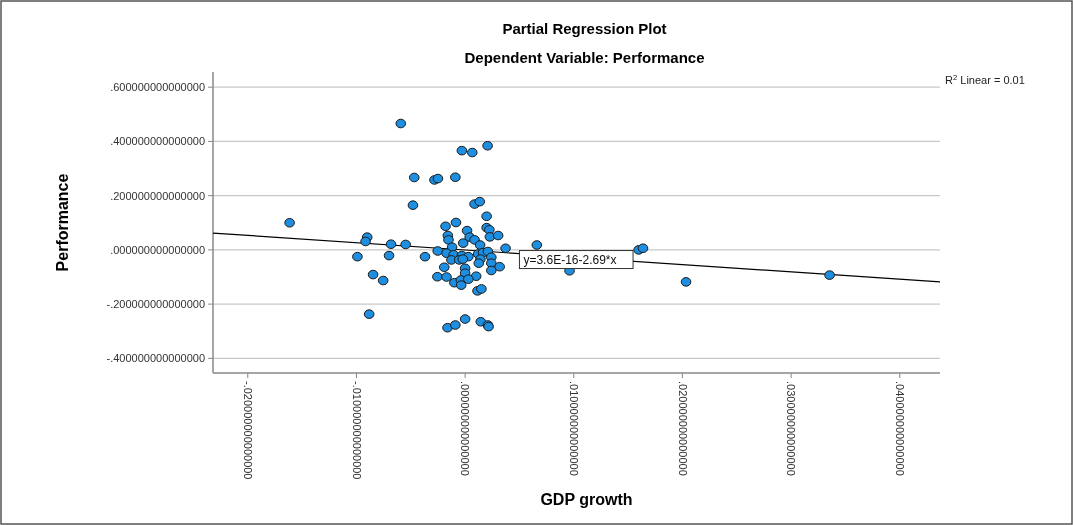 The width and height of the screenshot is (1073, 525). Describe the element at coordinates (157, 249) in the screenshot. I see `y-tick-label: .000000000000000` at that location.